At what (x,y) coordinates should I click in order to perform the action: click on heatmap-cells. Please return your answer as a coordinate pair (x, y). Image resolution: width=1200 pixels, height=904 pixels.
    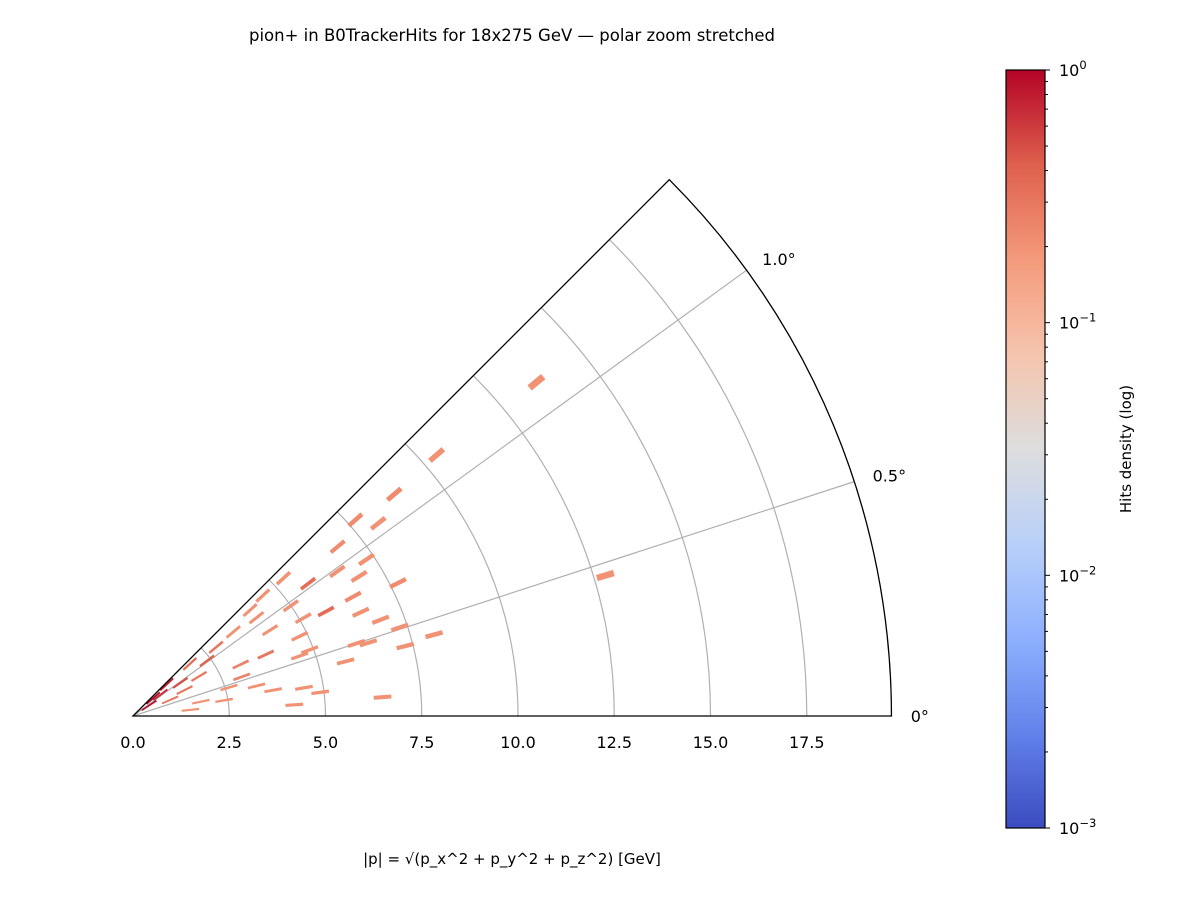
    Looking at the image, I should click on (378, 542).